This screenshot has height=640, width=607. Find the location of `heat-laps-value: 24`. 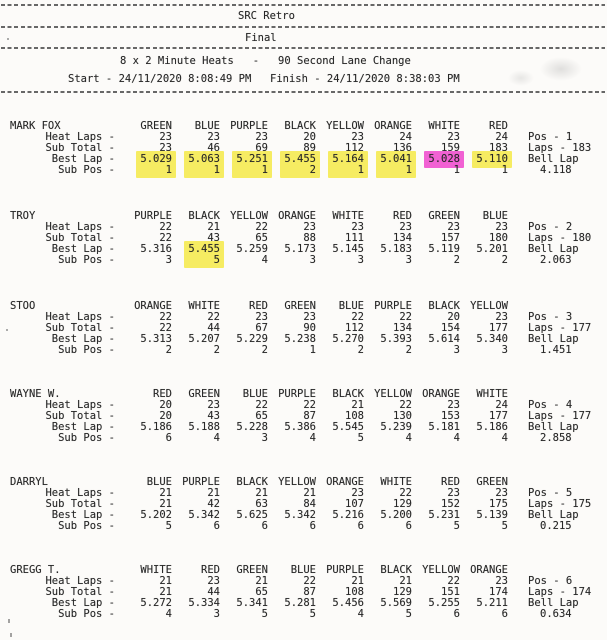

heat-laps-value: 24 is located at coordinates (405, 137).